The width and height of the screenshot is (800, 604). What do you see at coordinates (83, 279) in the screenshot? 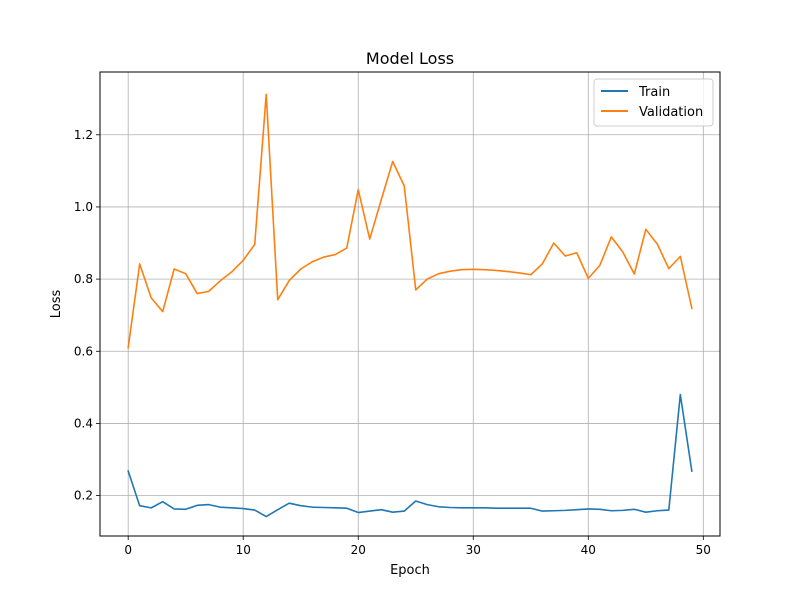
I see `y-tick-label: 0.8` at bounding box center [83, 279].